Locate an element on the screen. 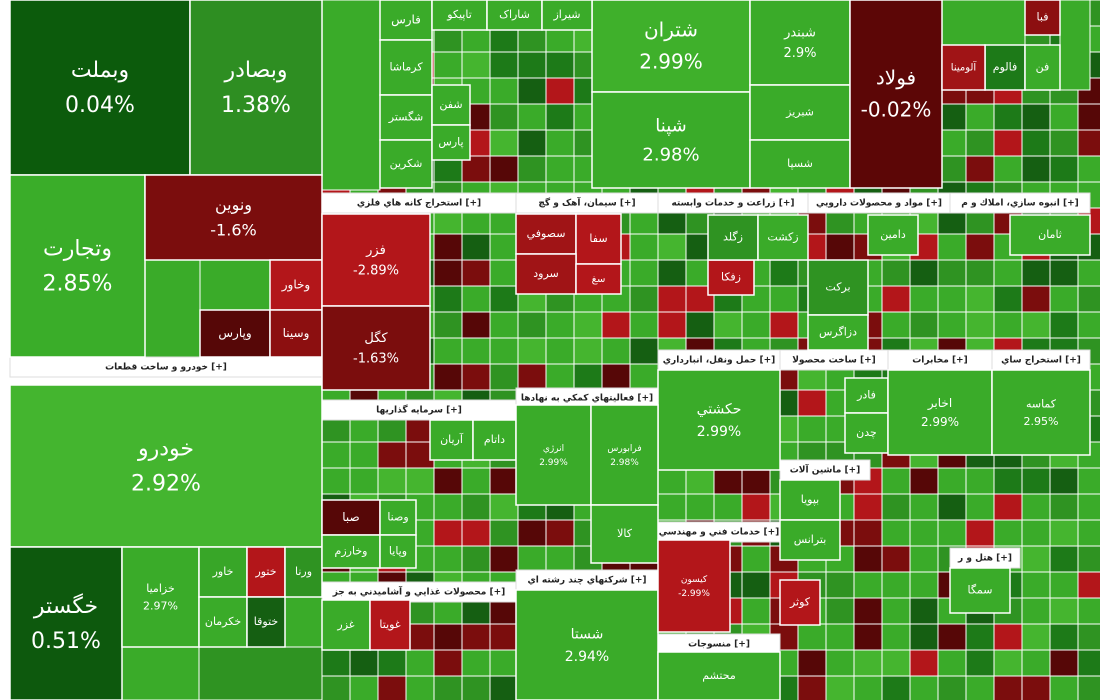 The height and width of the screenshot is (700, 1100). tile-label: شسپا is located at coordinates (800, 163).